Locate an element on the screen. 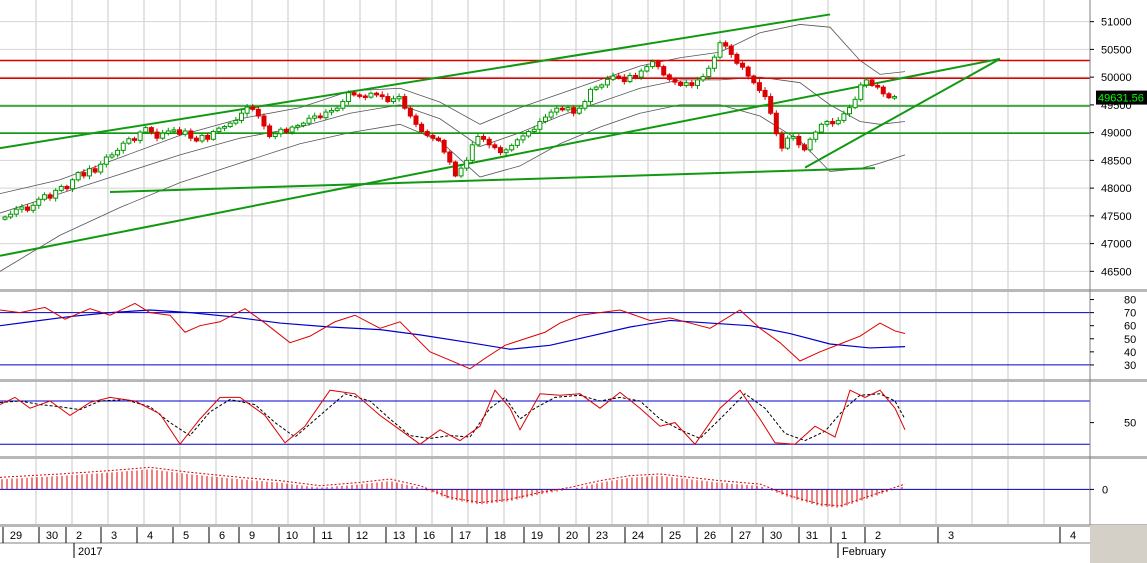  day-tick-label: 24 is located at coordinates (638, 536).